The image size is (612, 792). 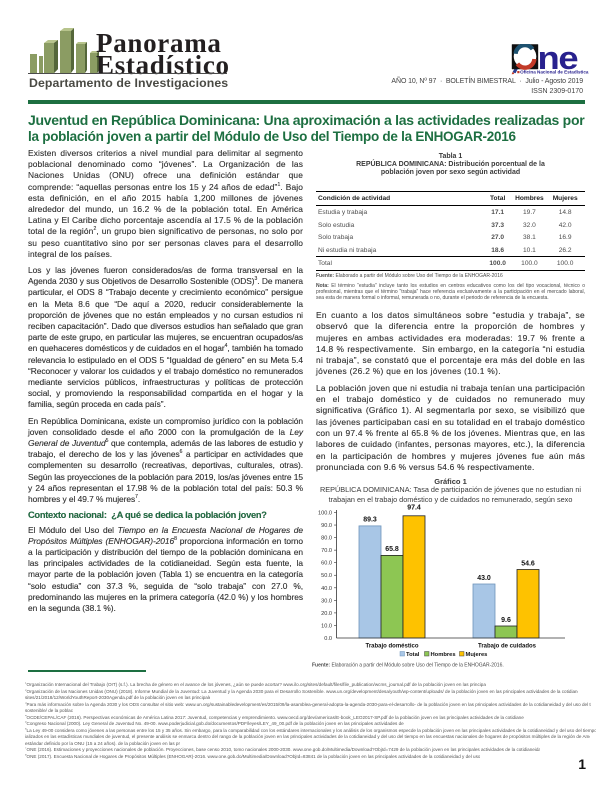 What do you see at coordinates (326, 589) in the screenshot?
I see `svg-text: 40.0` at bounding box center [326, 589].